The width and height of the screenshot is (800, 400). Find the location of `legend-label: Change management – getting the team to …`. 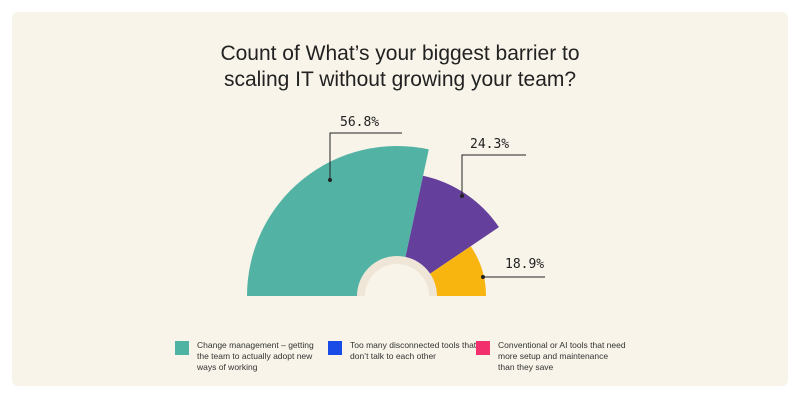

legend-label: Change management – getting the team to … is located at coordinates (255, 356).